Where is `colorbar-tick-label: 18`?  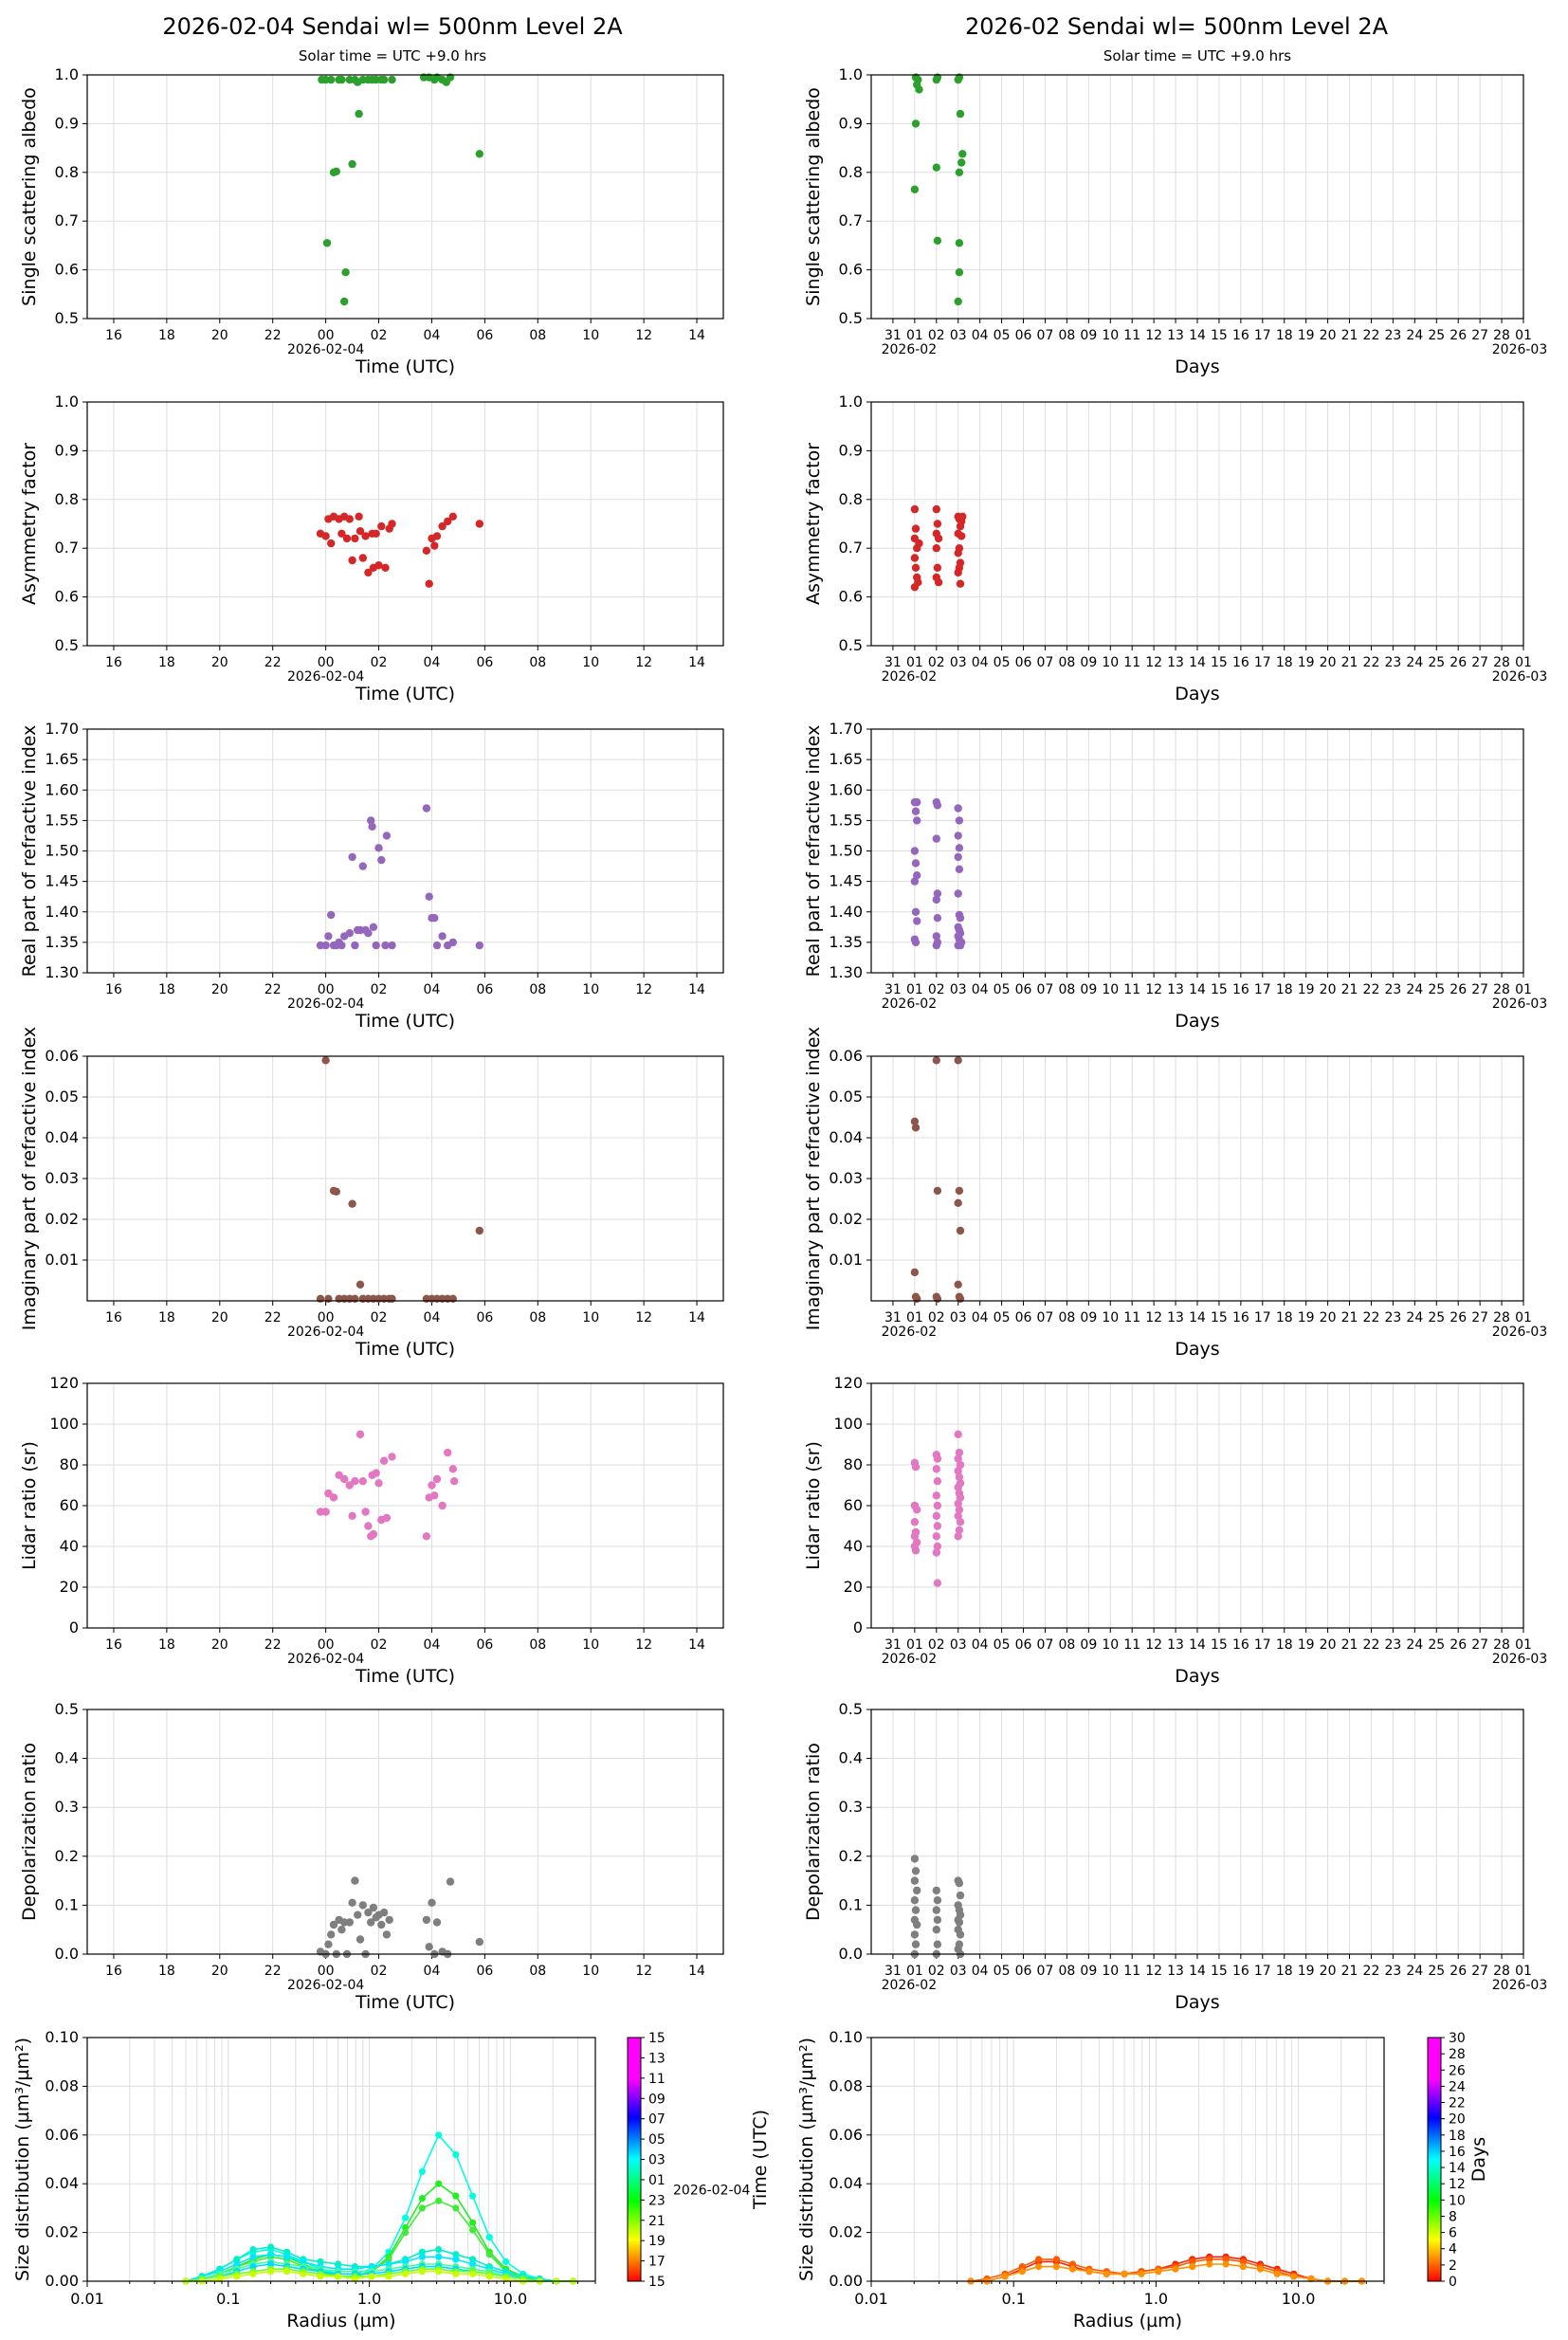 colorbar-tick-label: 18 is located at coordinates (1457, 2136).